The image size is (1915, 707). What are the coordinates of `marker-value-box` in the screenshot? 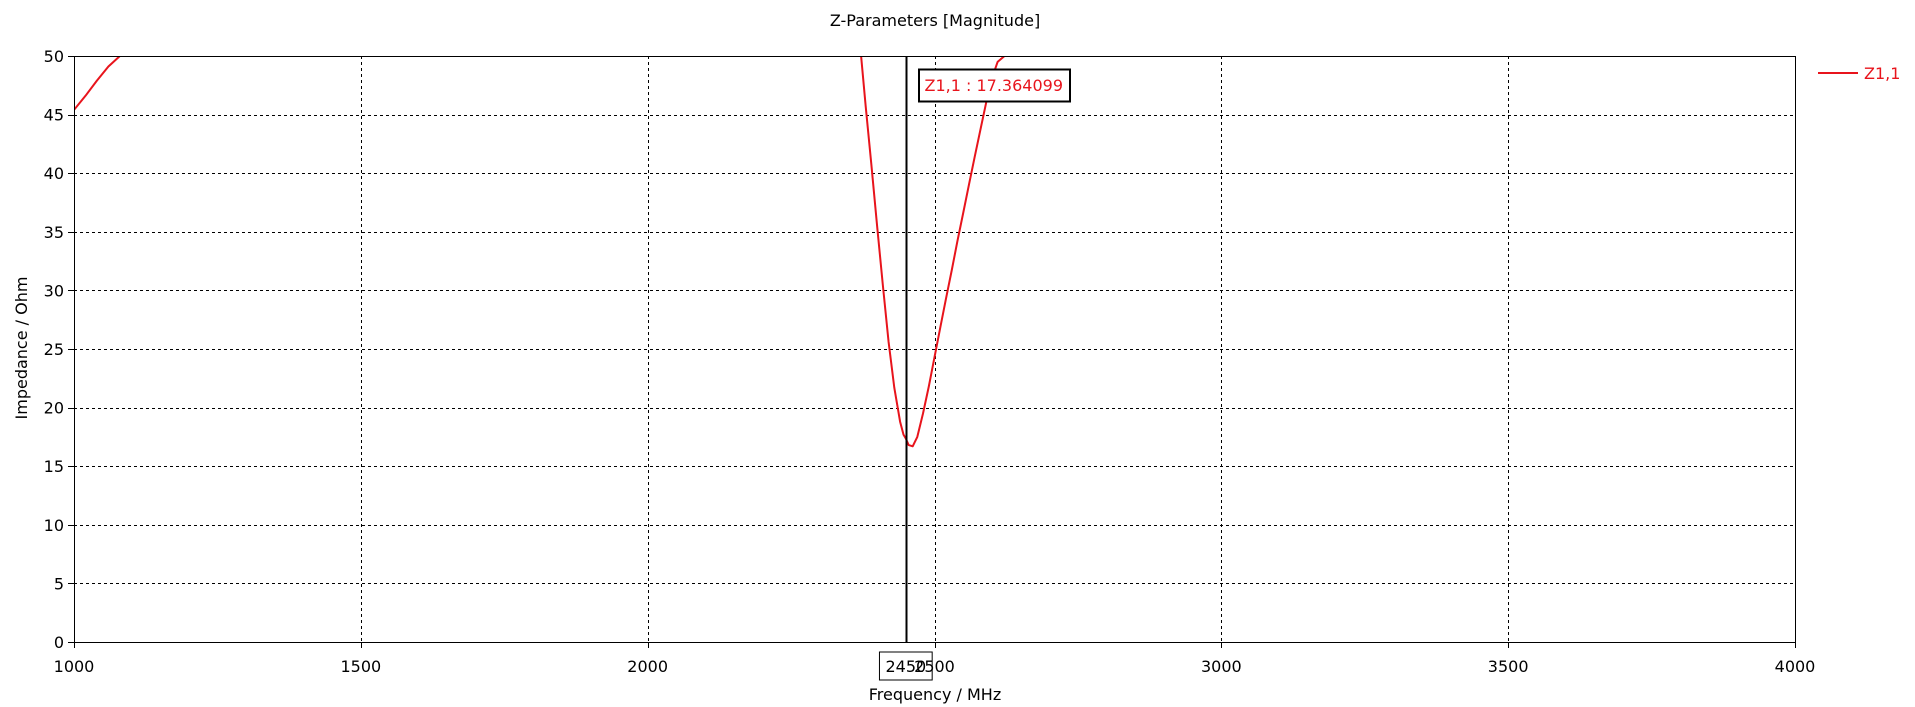 It's located at (994, 85).